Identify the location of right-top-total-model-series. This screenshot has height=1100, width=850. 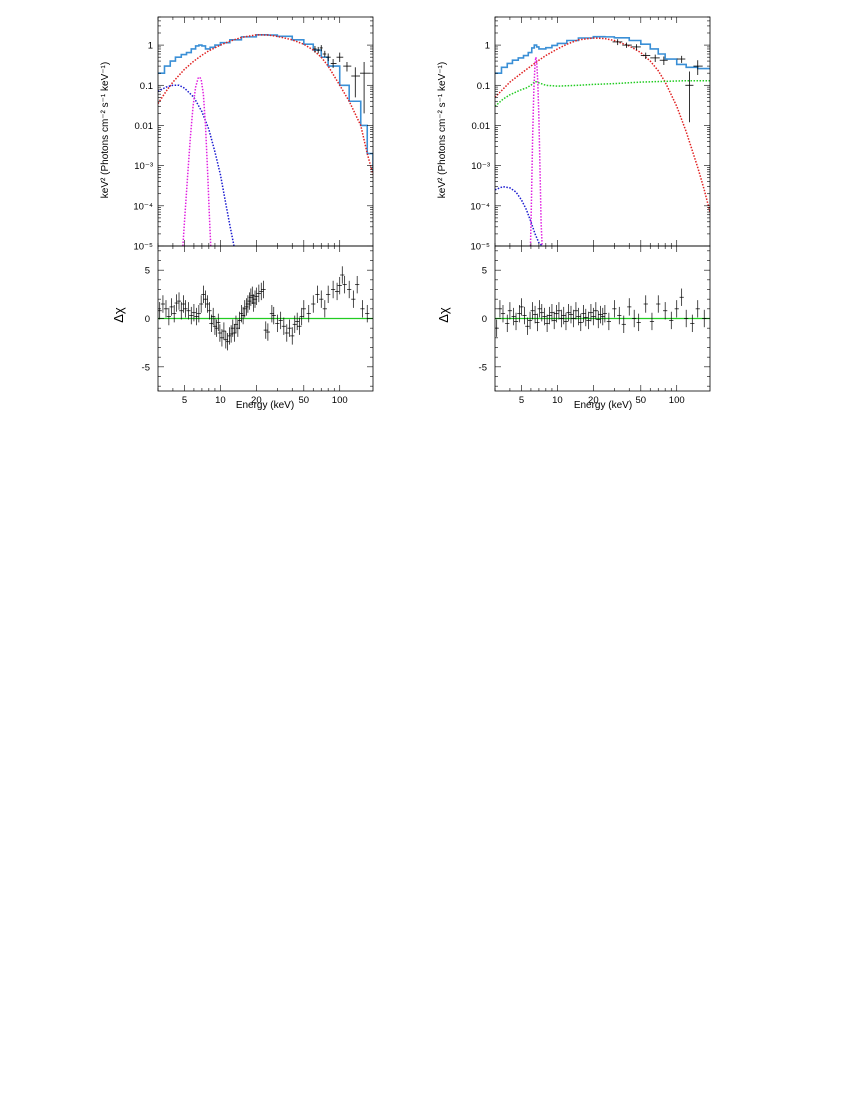
(602, 54).